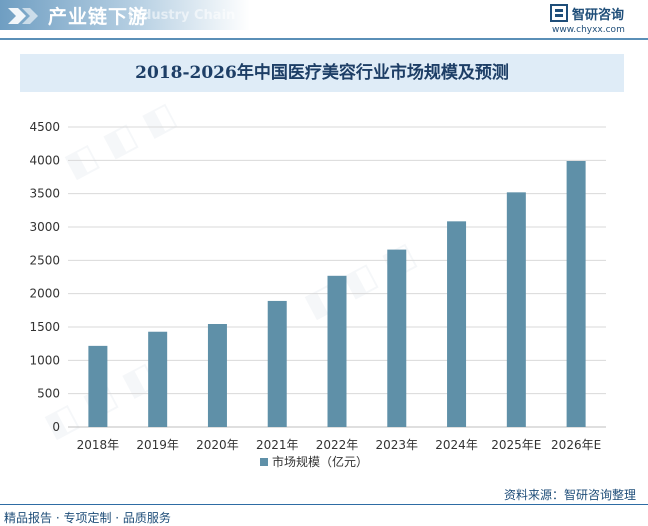 This screenshot has width=648, height=526. I want to click on legend-swatch, so click(264, 462).